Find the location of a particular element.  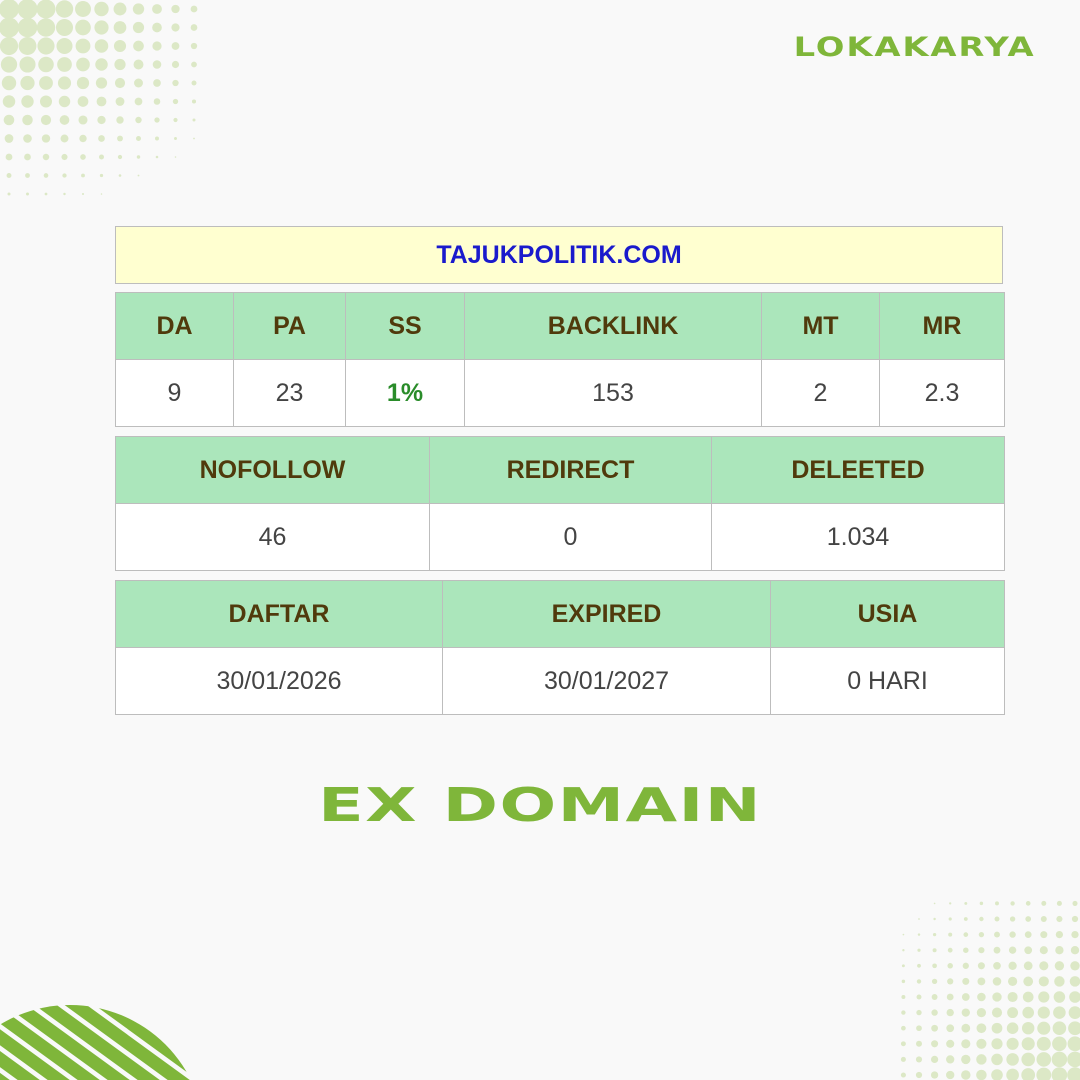

domain-title: TAJUKPOLITIK.COM is located at coordinates (559, 254).